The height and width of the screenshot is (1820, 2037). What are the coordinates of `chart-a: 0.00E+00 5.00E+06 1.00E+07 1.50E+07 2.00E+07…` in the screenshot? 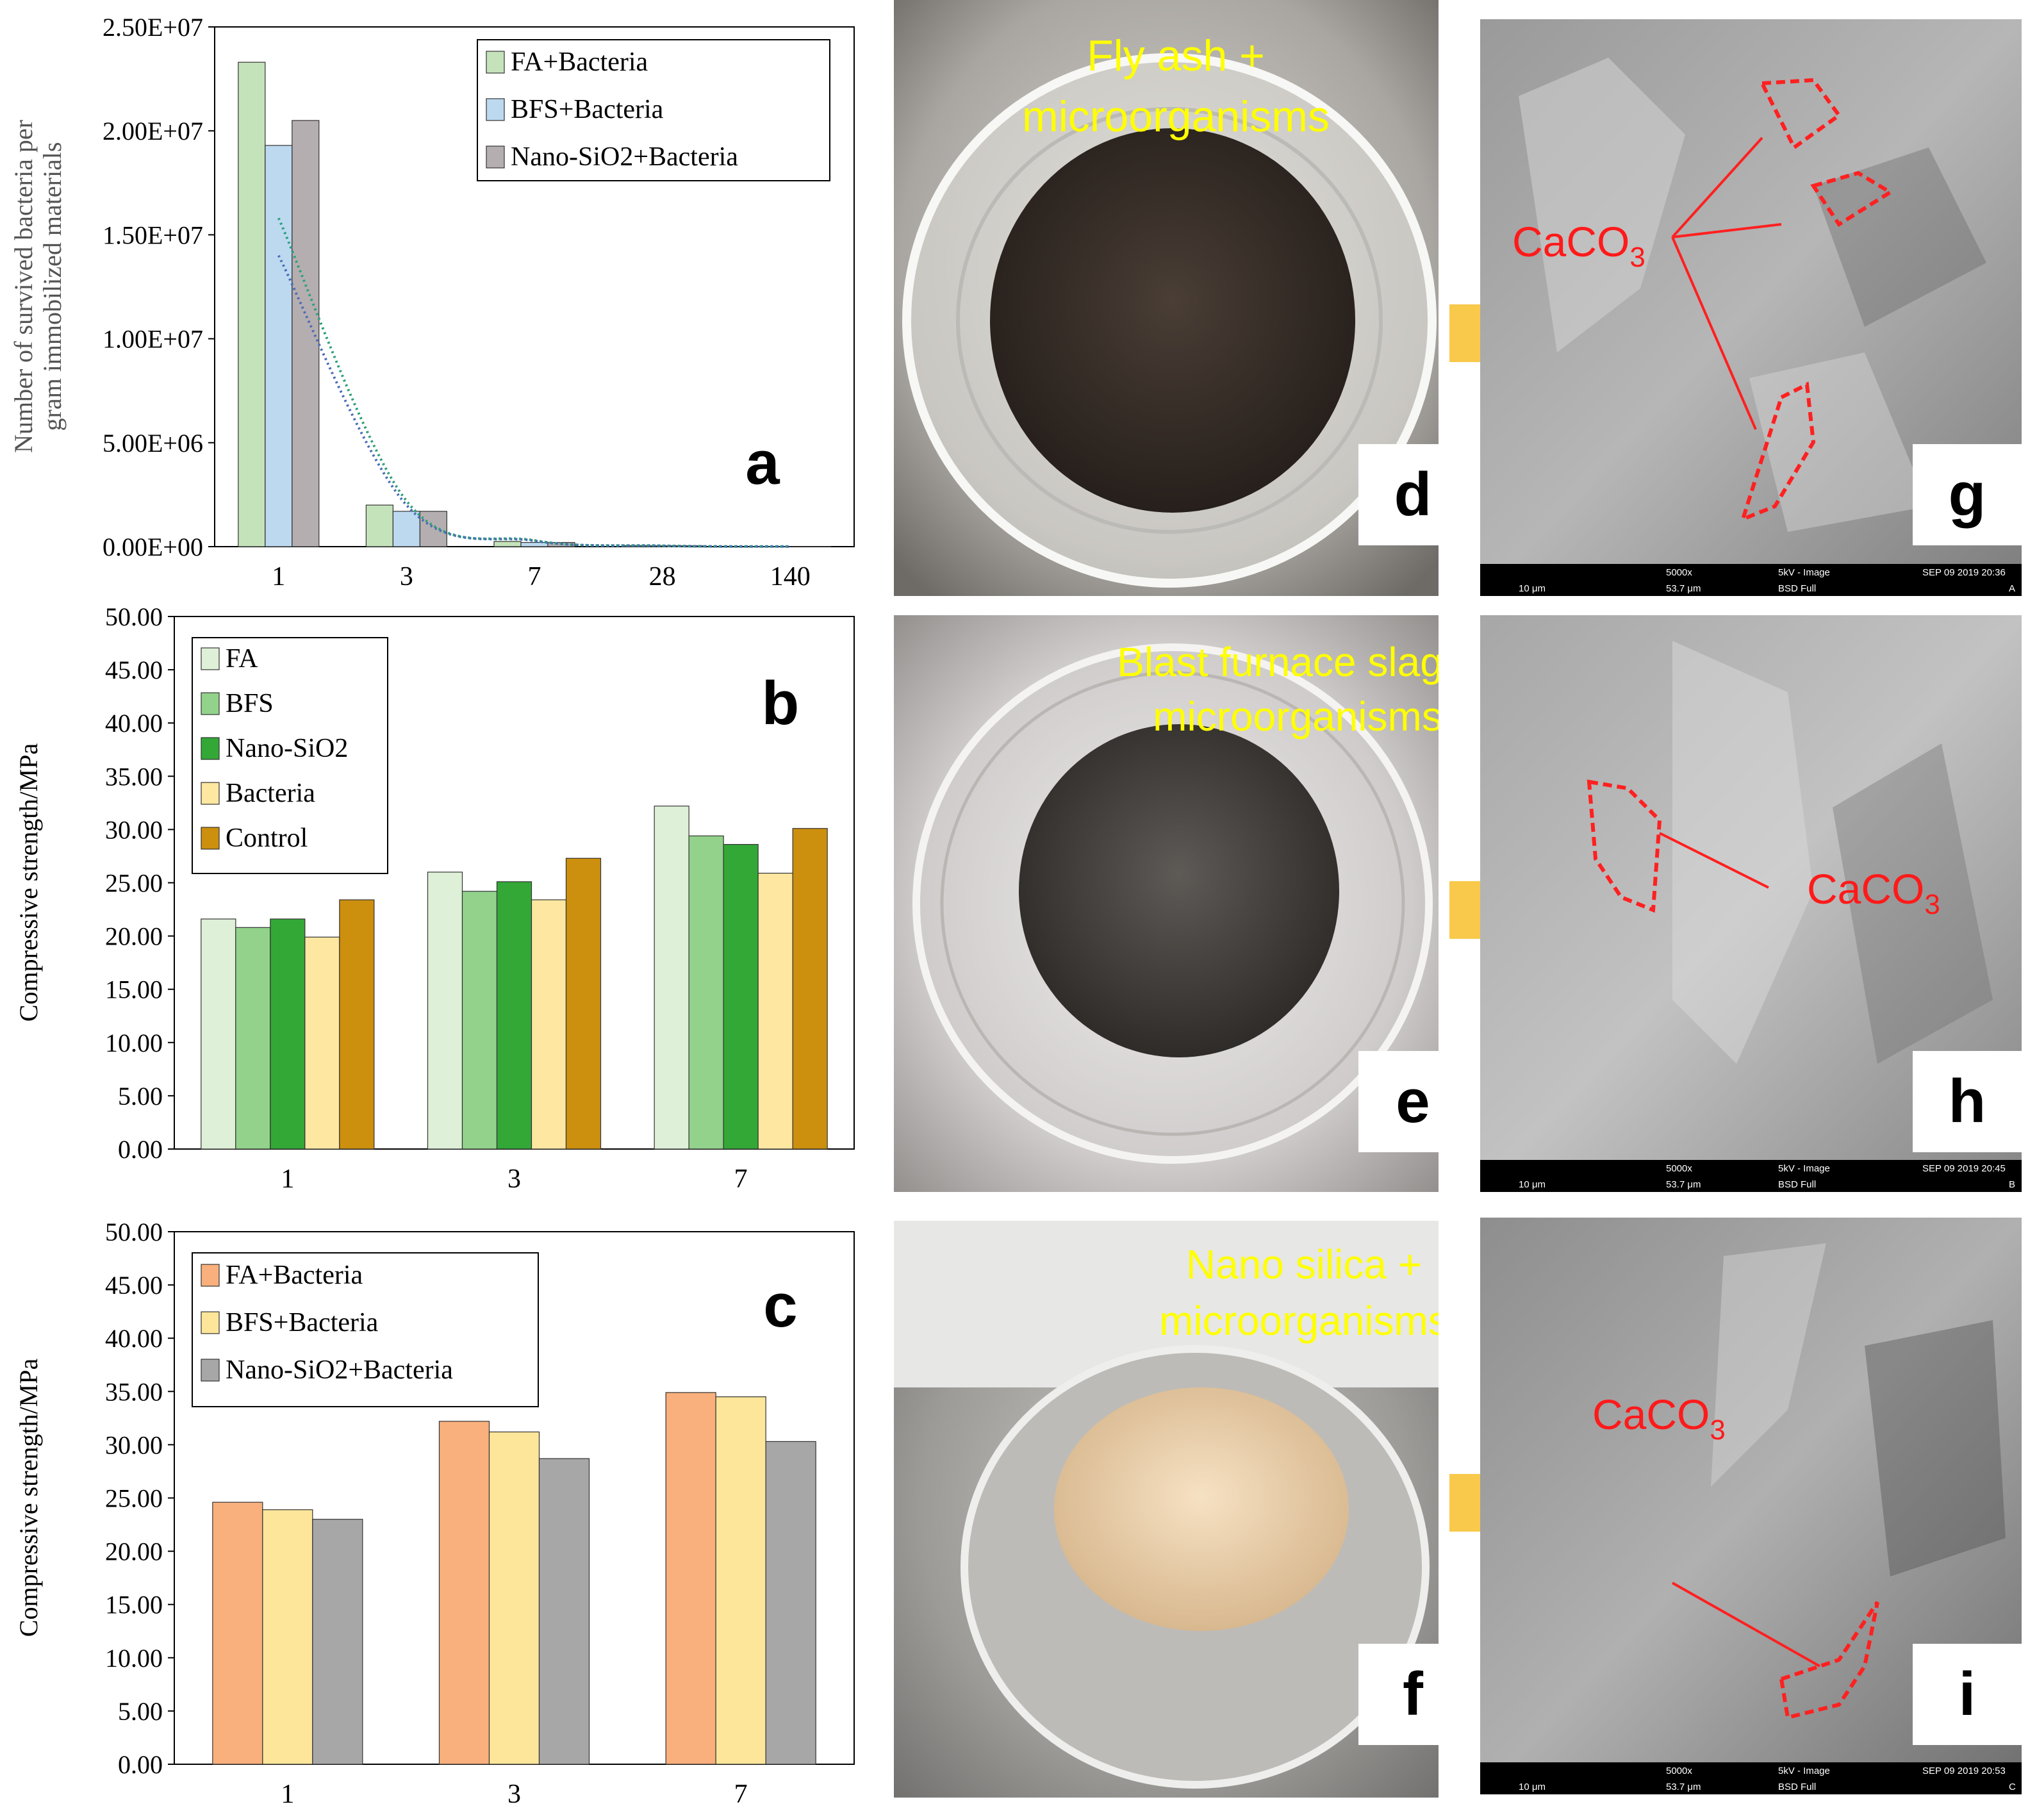 It's located at (432, 302).